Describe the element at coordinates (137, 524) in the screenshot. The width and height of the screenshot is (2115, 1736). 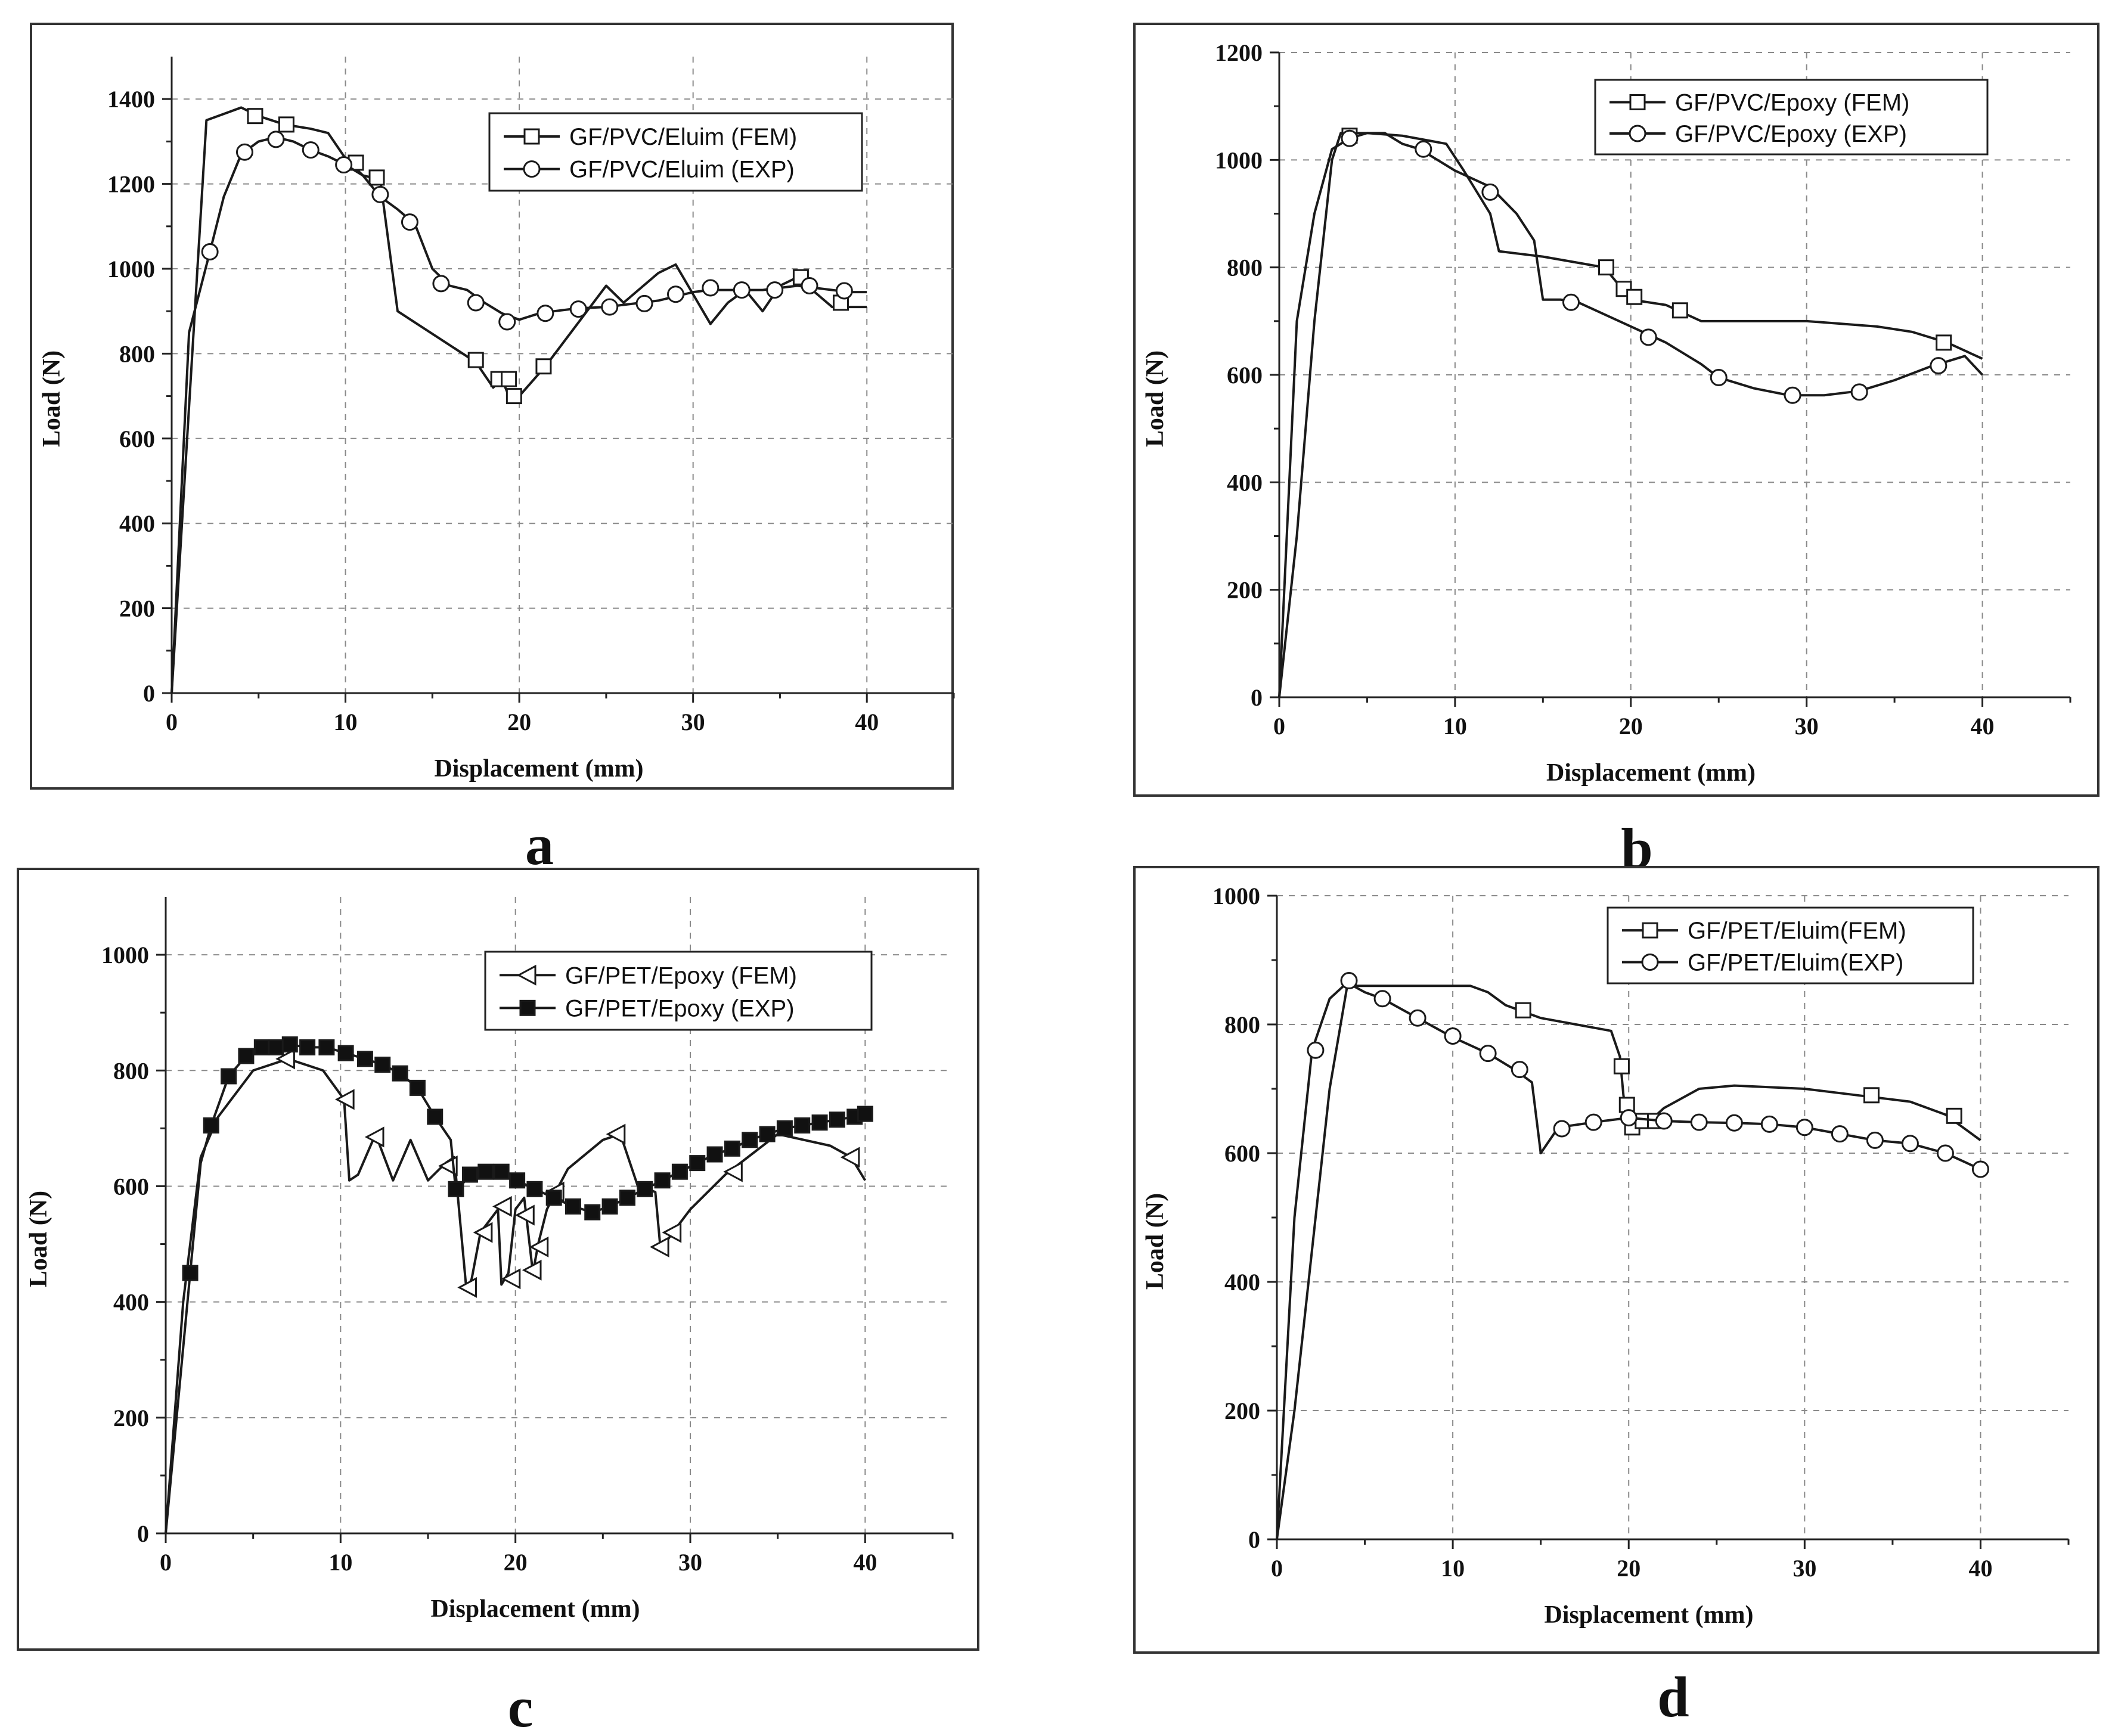
I see `y-tick-label: 400` at that location.